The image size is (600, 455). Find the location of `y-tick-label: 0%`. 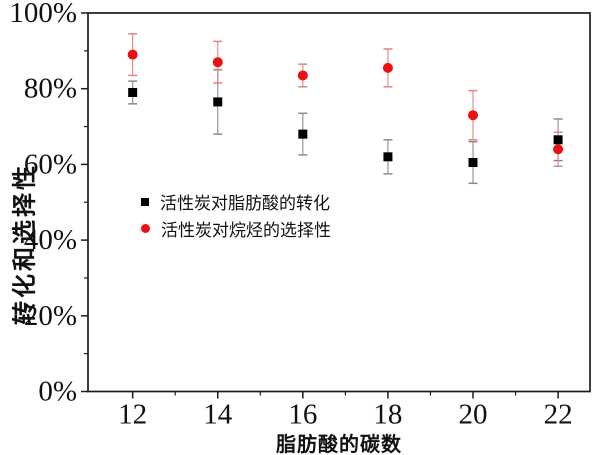

y-tick-label: 0% is located at coordinates (57, 392).